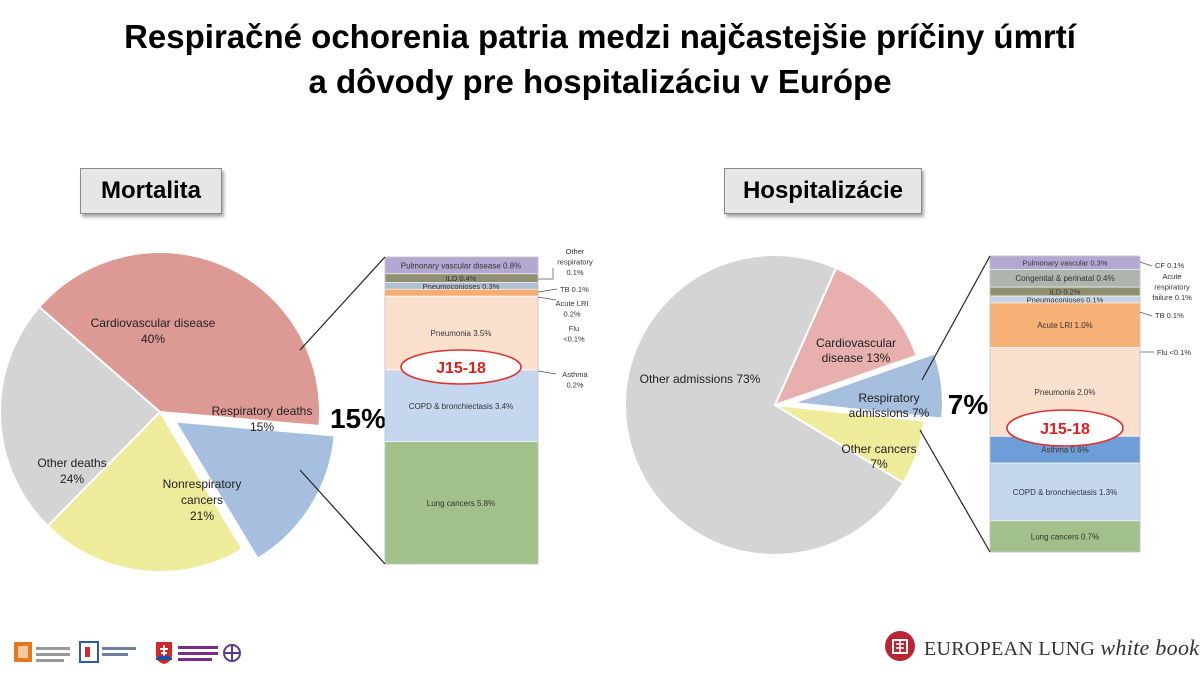 Image resolution: width=1200 pixels, height=677 pixels. I want to click on mortality-segment-label-7: Lung cancers 5.8%, so click(461, 503).